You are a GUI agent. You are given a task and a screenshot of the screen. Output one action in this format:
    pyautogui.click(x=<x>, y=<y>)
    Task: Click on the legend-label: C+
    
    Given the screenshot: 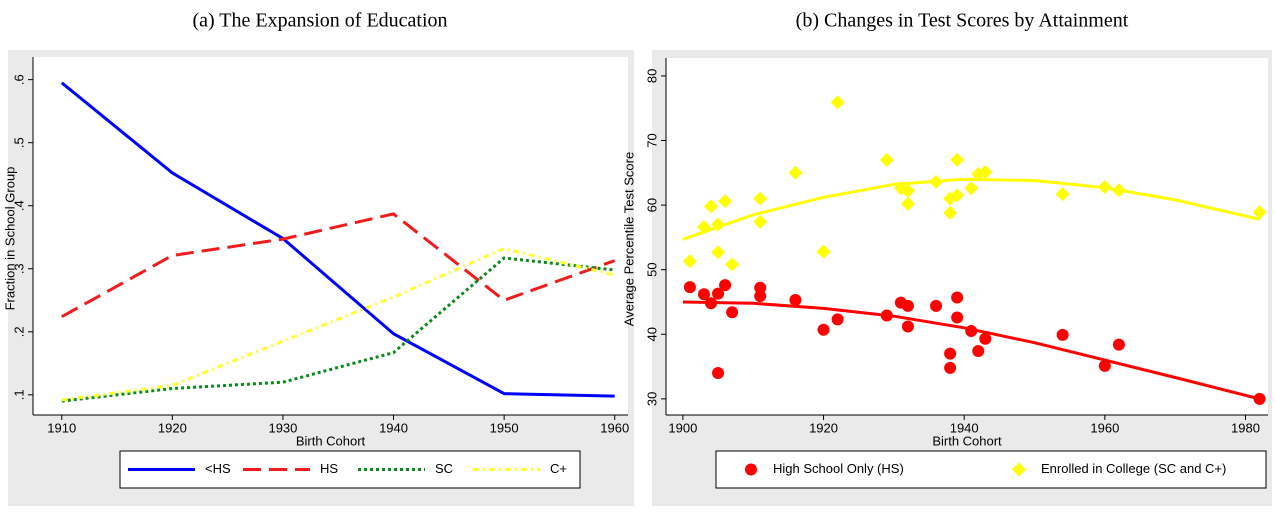 What is the action you would take?
    pyautogui.click(x=558, y=468)
    